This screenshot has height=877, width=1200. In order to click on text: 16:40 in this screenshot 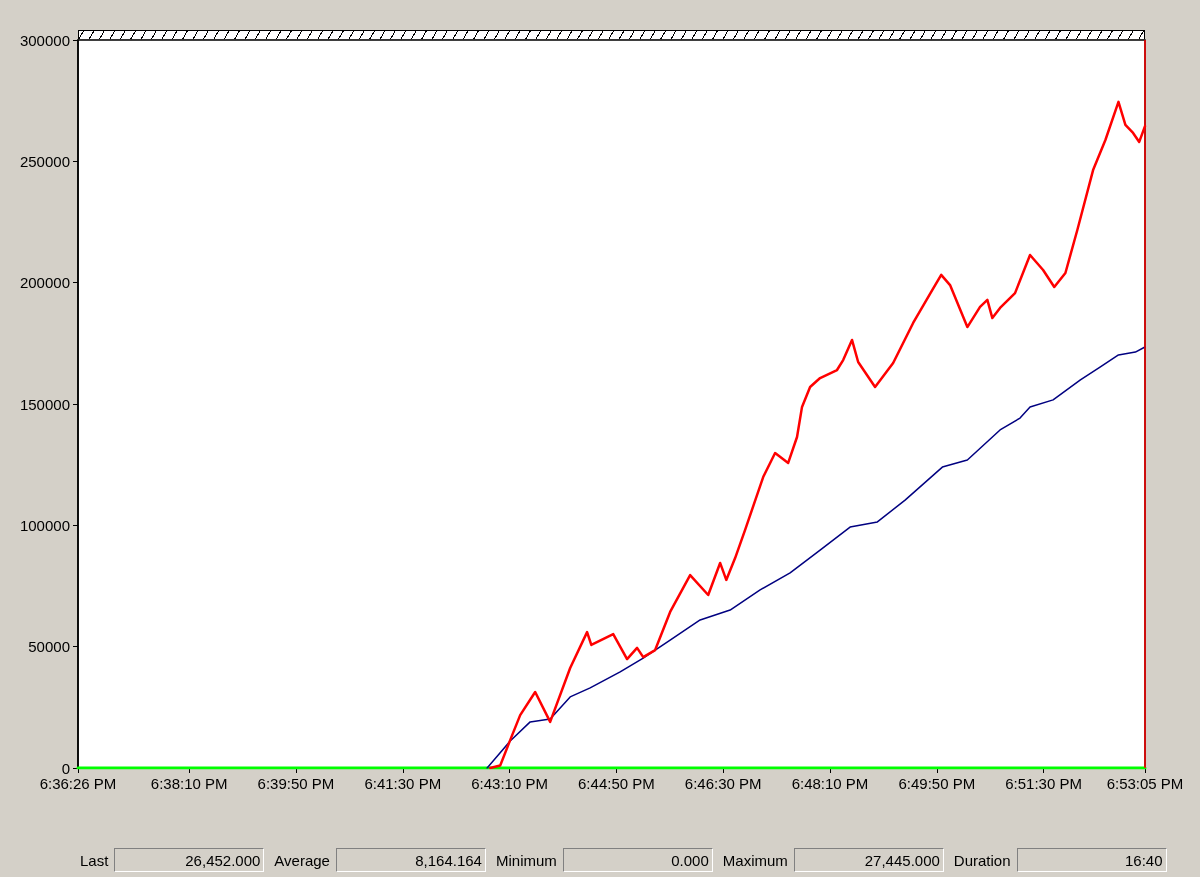, I will do `click(1091, 860)`.